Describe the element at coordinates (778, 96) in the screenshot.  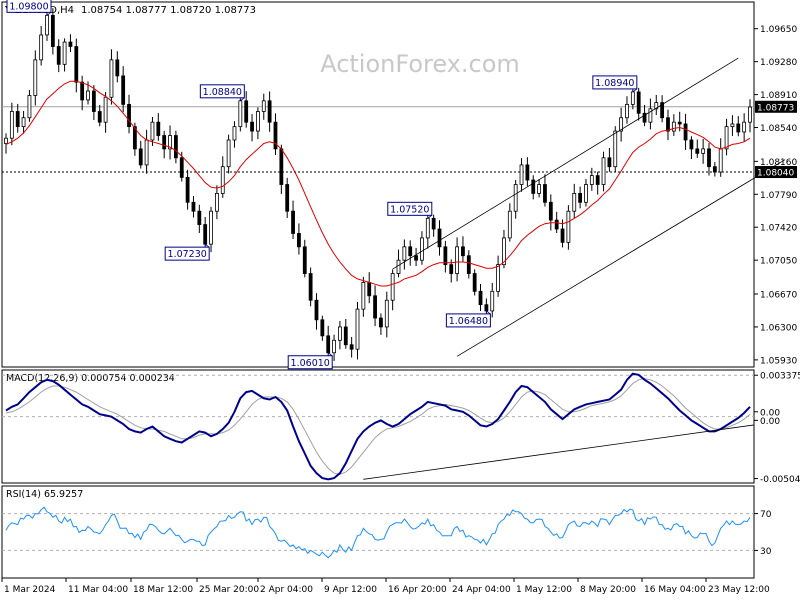
I see `price-y-tick-label: 1.08910` at that location.